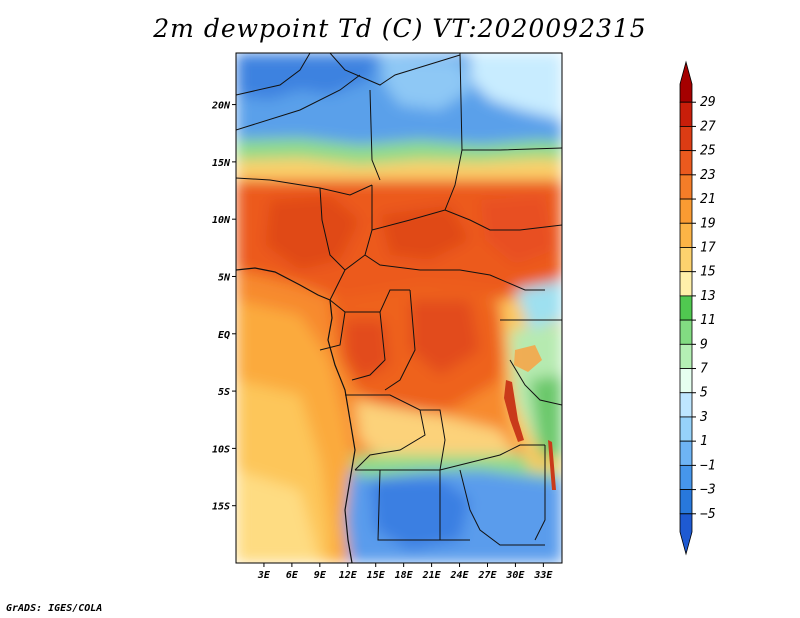  I want to click on software-credit: GrADS: IGES/COLA, so click(54, 608).